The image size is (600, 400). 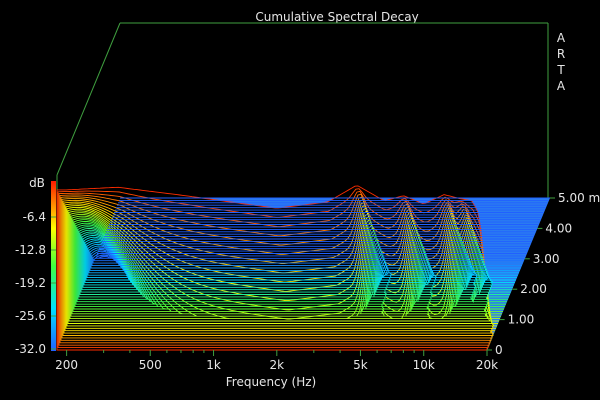 I want to click on t-tick-label: 5.00 ms, so click(x=579, y=198).